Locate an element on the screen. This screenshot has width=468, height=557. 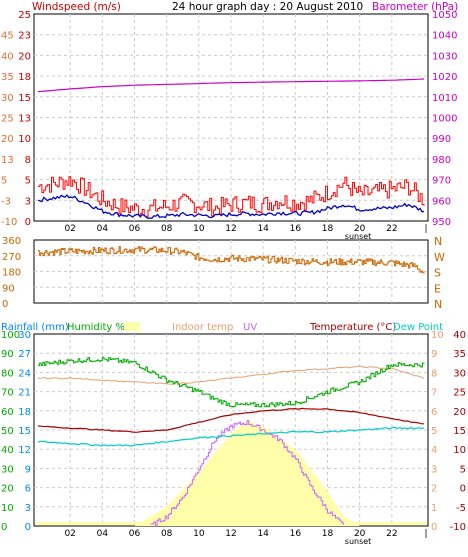
wind-xtick: 10 is located at coordinates (199, 229).